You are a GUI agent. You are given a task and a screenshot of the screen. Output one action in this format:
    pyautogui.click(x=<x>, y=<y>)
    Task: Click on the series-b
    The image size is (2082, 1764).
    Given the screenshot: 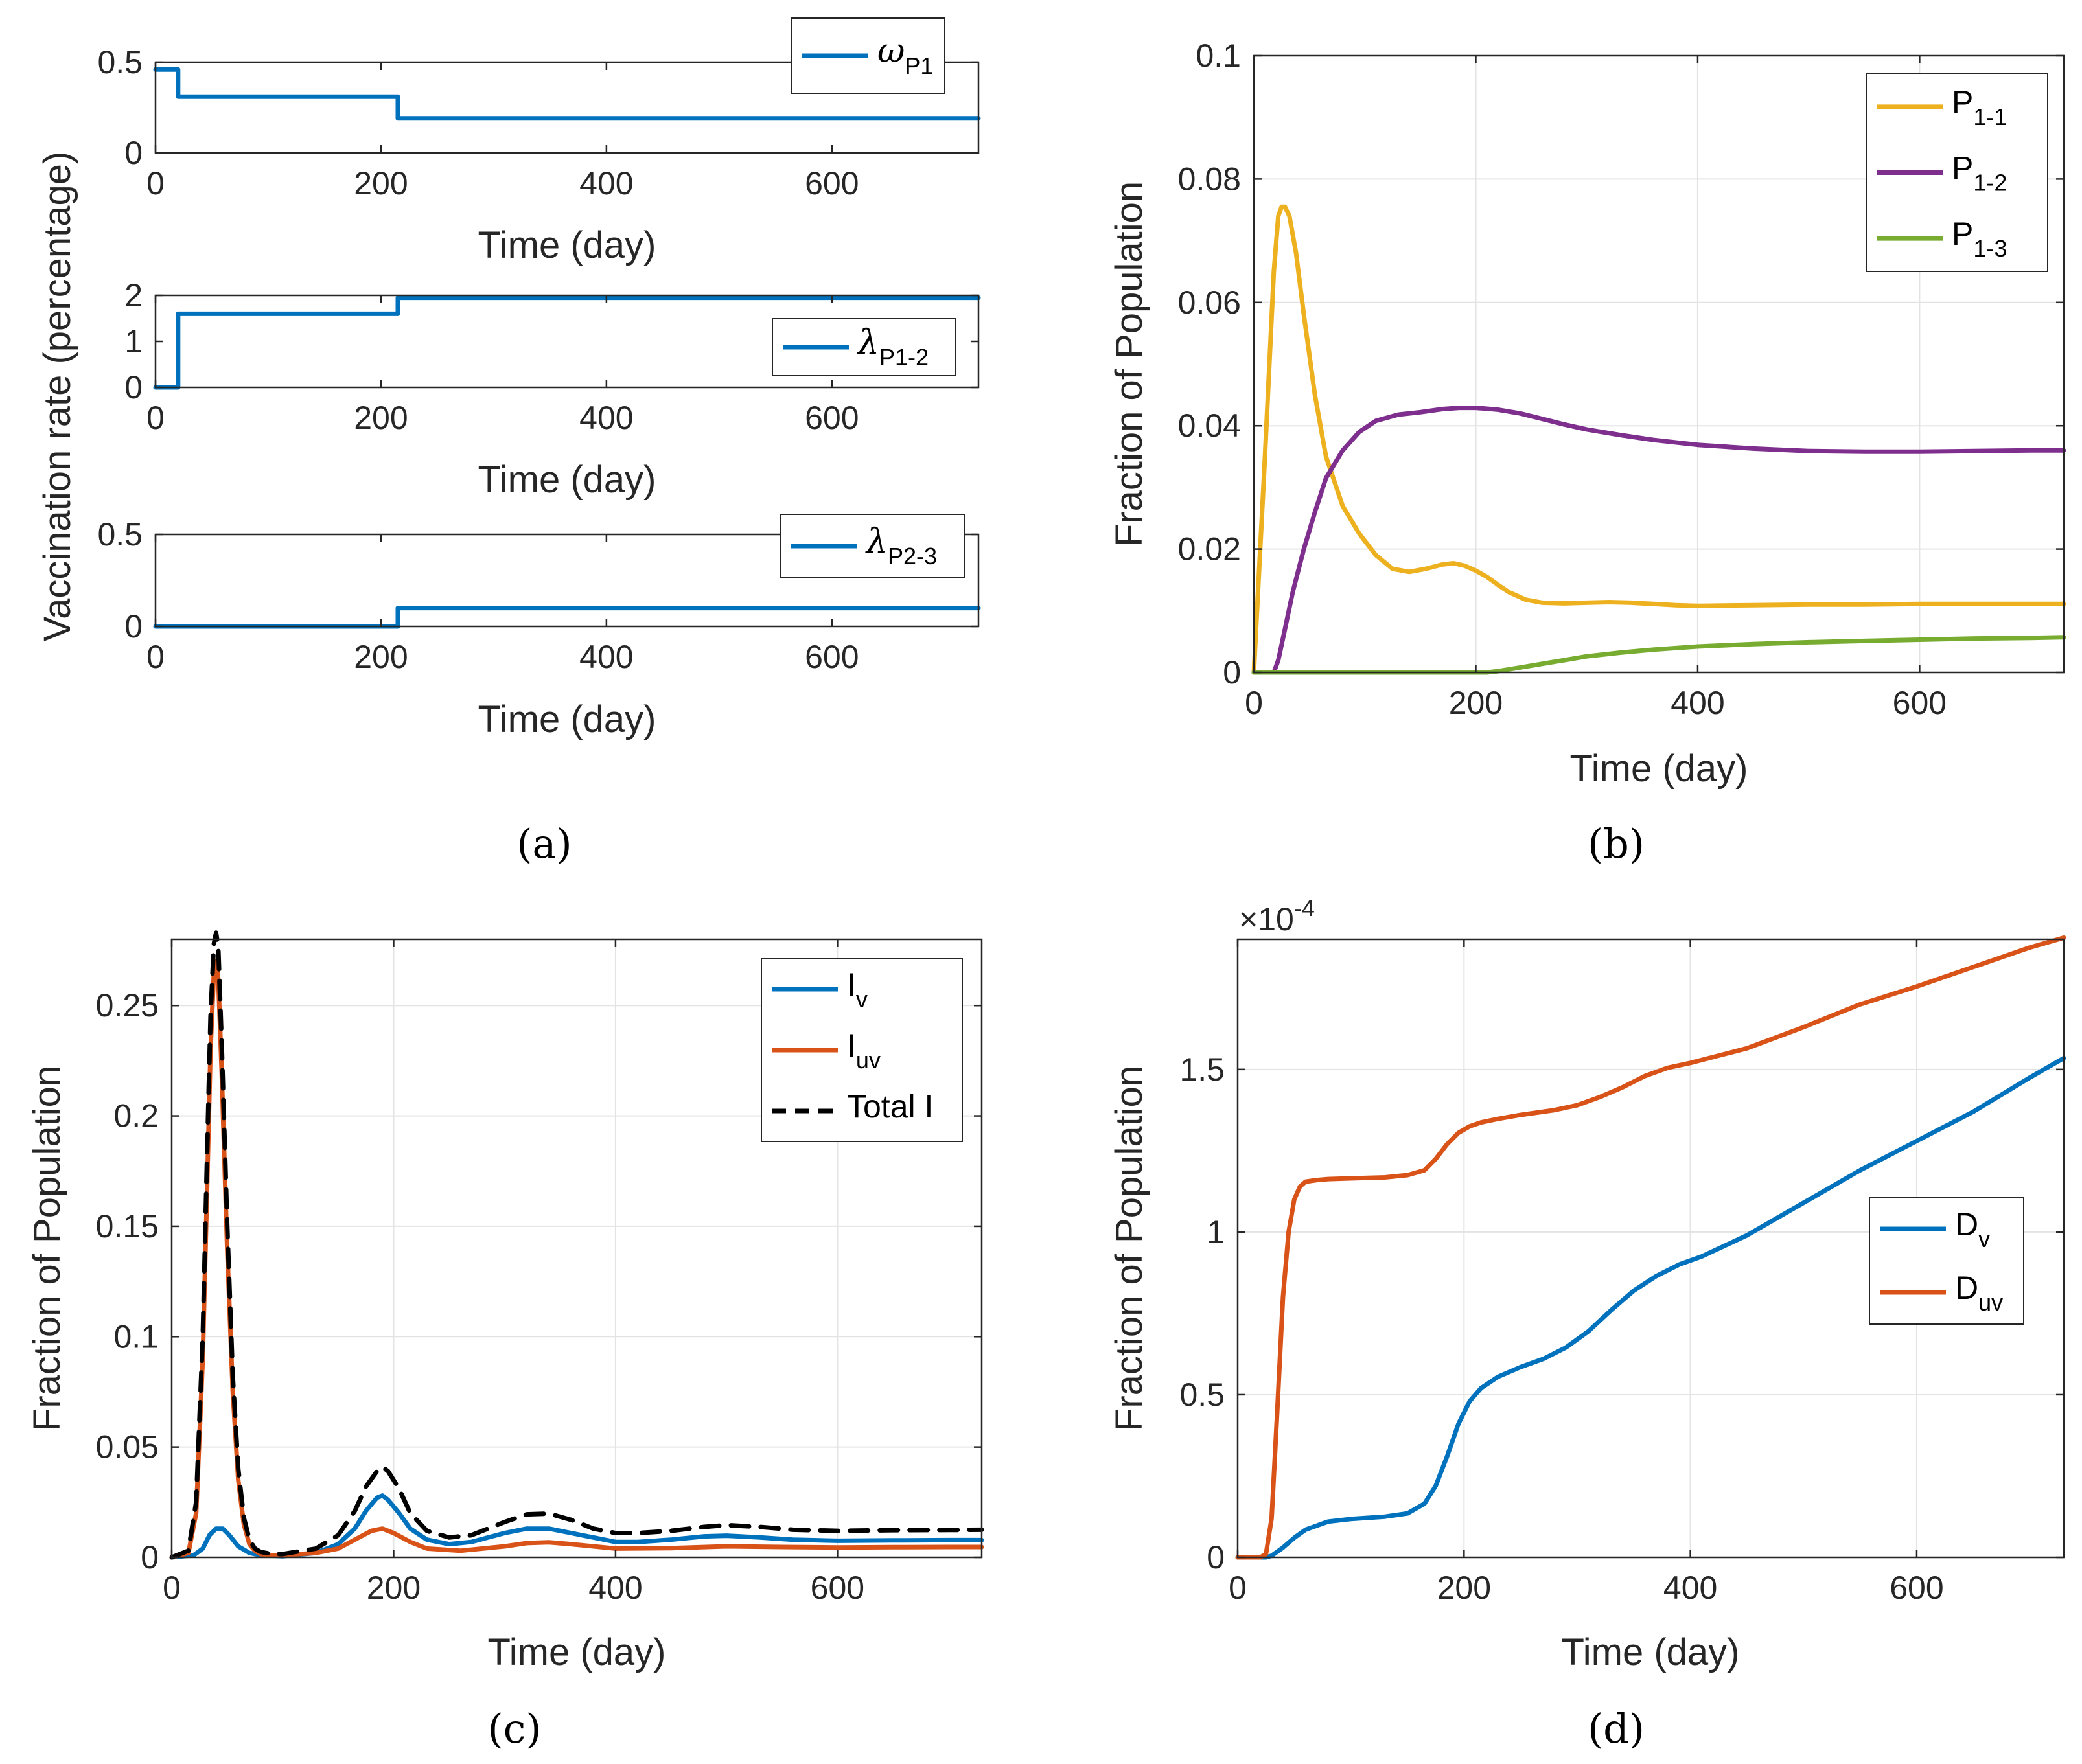 What is the action you would take?
    pyautogui.click(x=1658, y=439)
    